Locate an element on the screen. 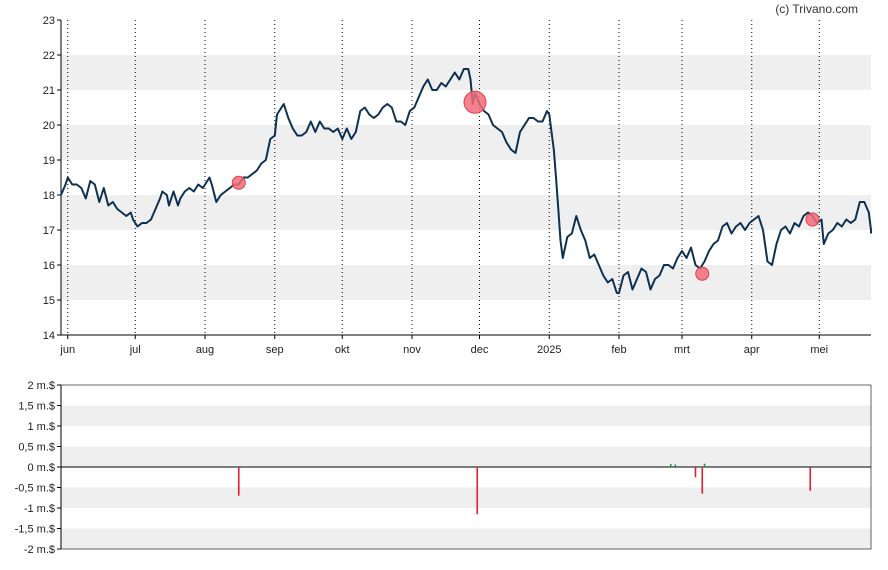 This screenshot has height=570, width=888. volume-y-tick-label: 1 m.$ is located at coordinates (41, 427).